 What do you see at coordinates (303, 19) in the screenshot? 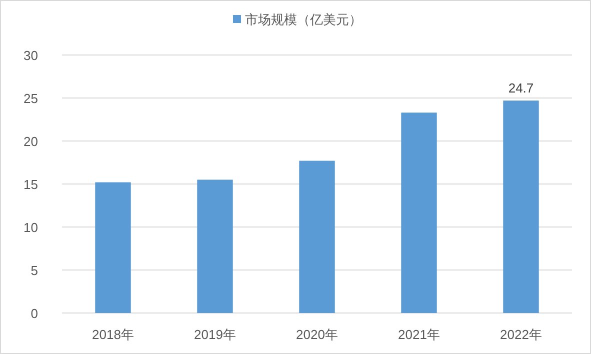
I see `legend-label: 市场规模（亿美元）` at bounding box center [303, 19].